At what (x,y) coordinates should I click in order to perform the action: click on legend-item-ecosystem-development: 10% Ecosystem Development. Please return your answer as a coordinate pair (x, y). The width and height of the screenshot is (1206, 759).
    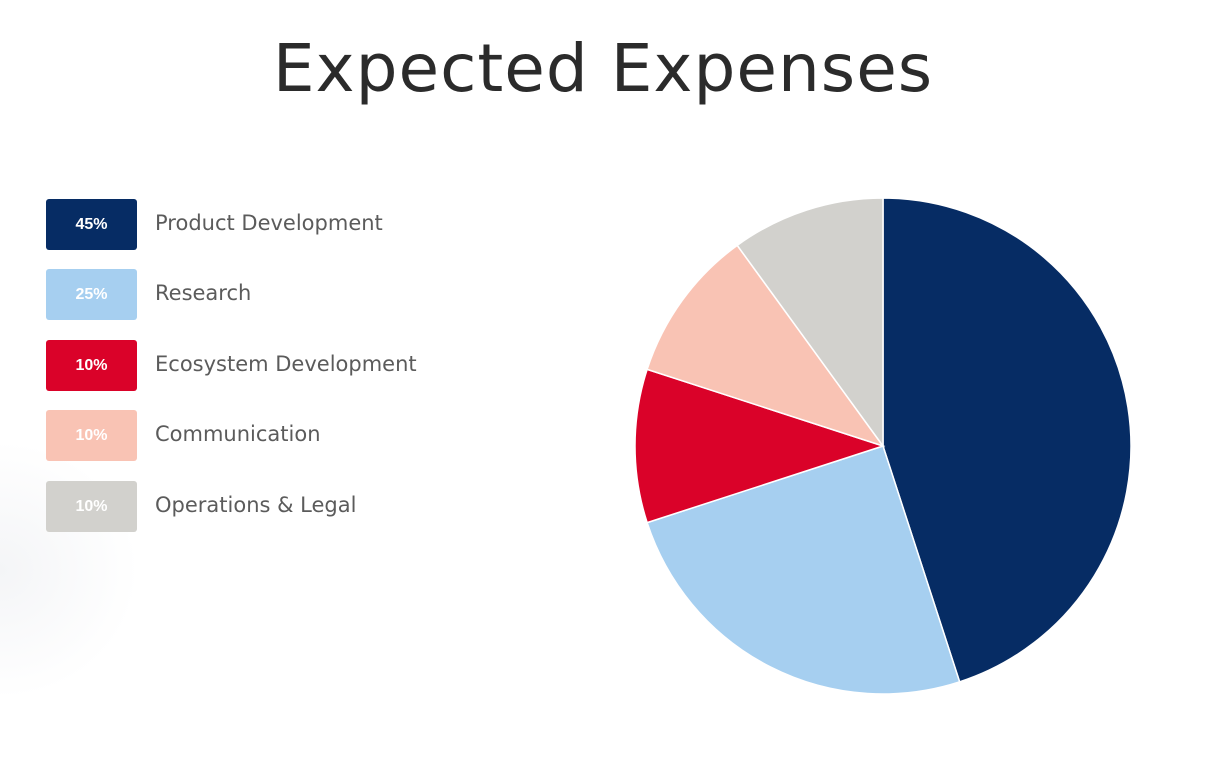
    Looking at the image, I should click on (256, 365).